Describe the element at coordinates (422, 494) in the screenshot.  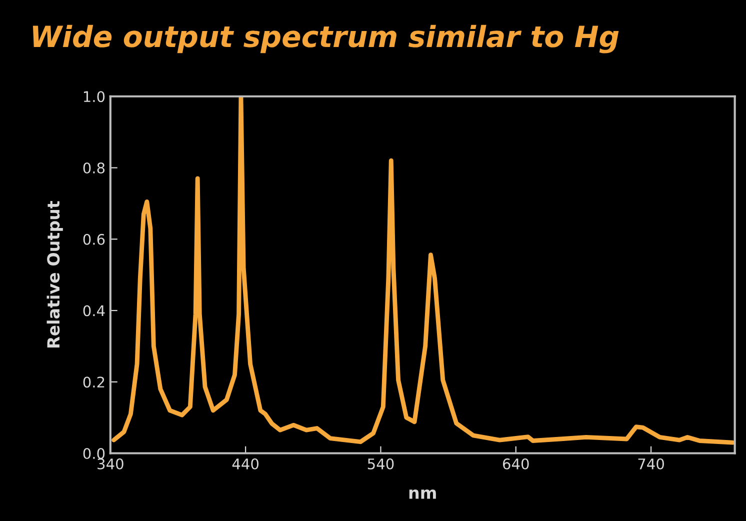
I see `x-axis-title: nm` at that location.